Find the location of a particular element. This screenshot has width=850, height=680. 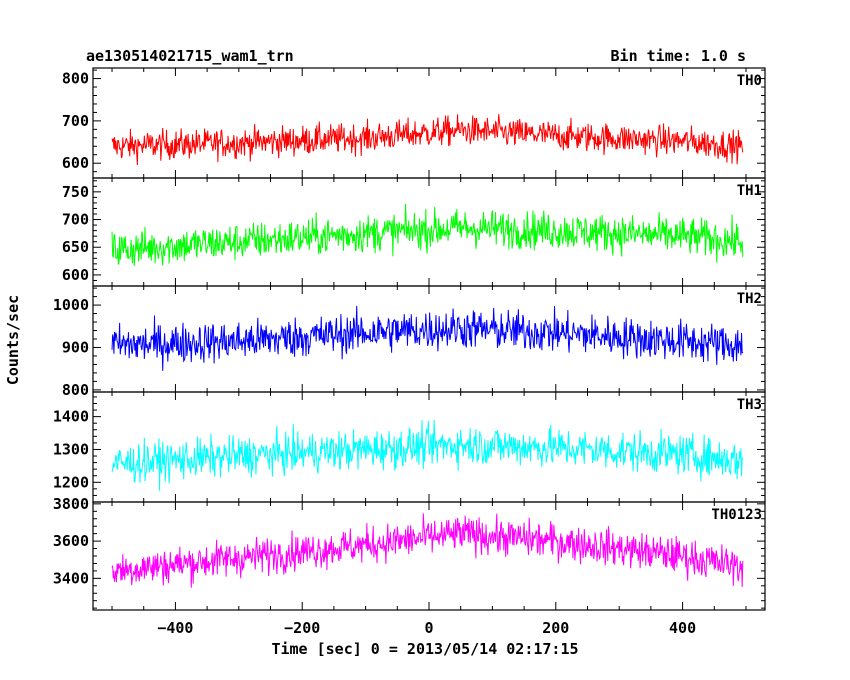

bin-time-label: Bin time: 1.0 s is located at coordinates (678, 56).